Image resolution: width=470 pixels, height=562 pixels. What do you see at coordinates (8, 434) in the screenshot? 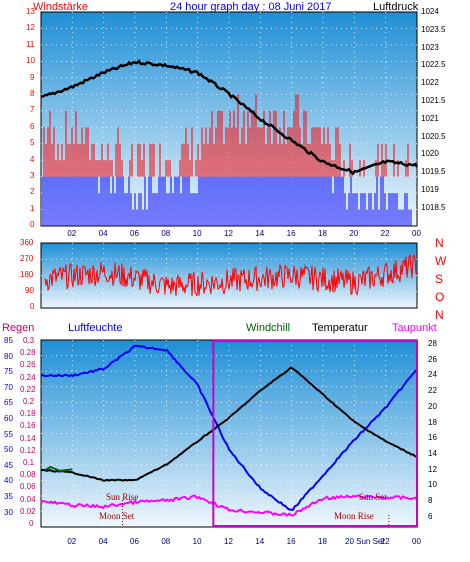
I see `humidity-tick: 55` at bounding box center [8, 434].